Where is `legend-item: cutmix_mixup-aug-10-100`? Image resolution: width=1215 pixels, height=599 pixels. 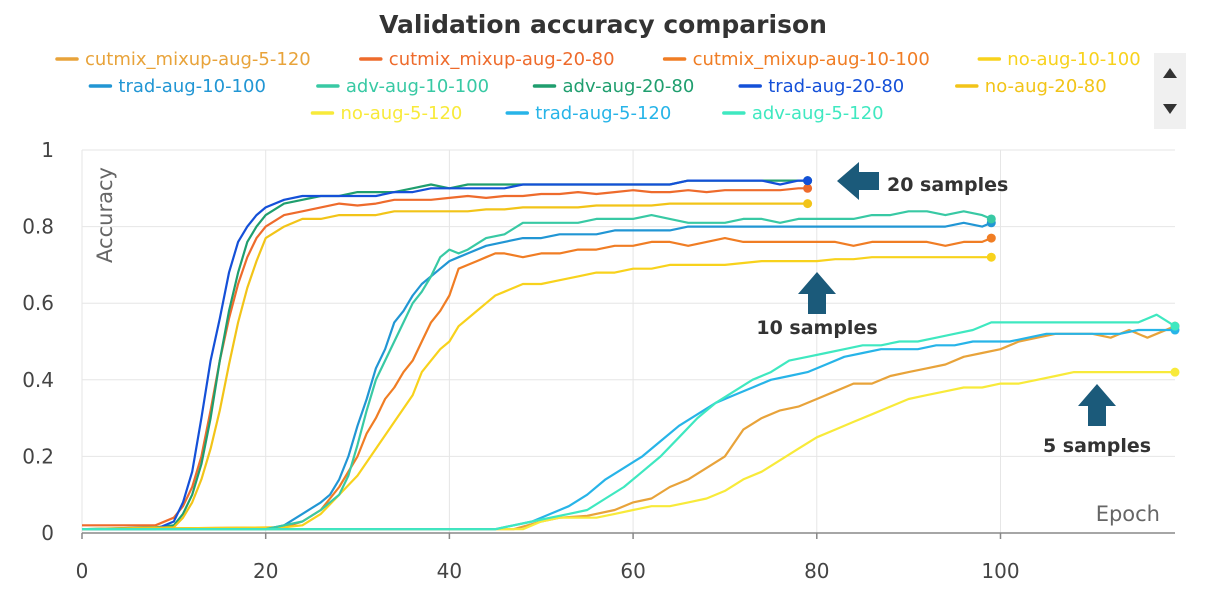
legend-item: cutmix_mixup-aug-10-100 is located at coordinates (796, 59).